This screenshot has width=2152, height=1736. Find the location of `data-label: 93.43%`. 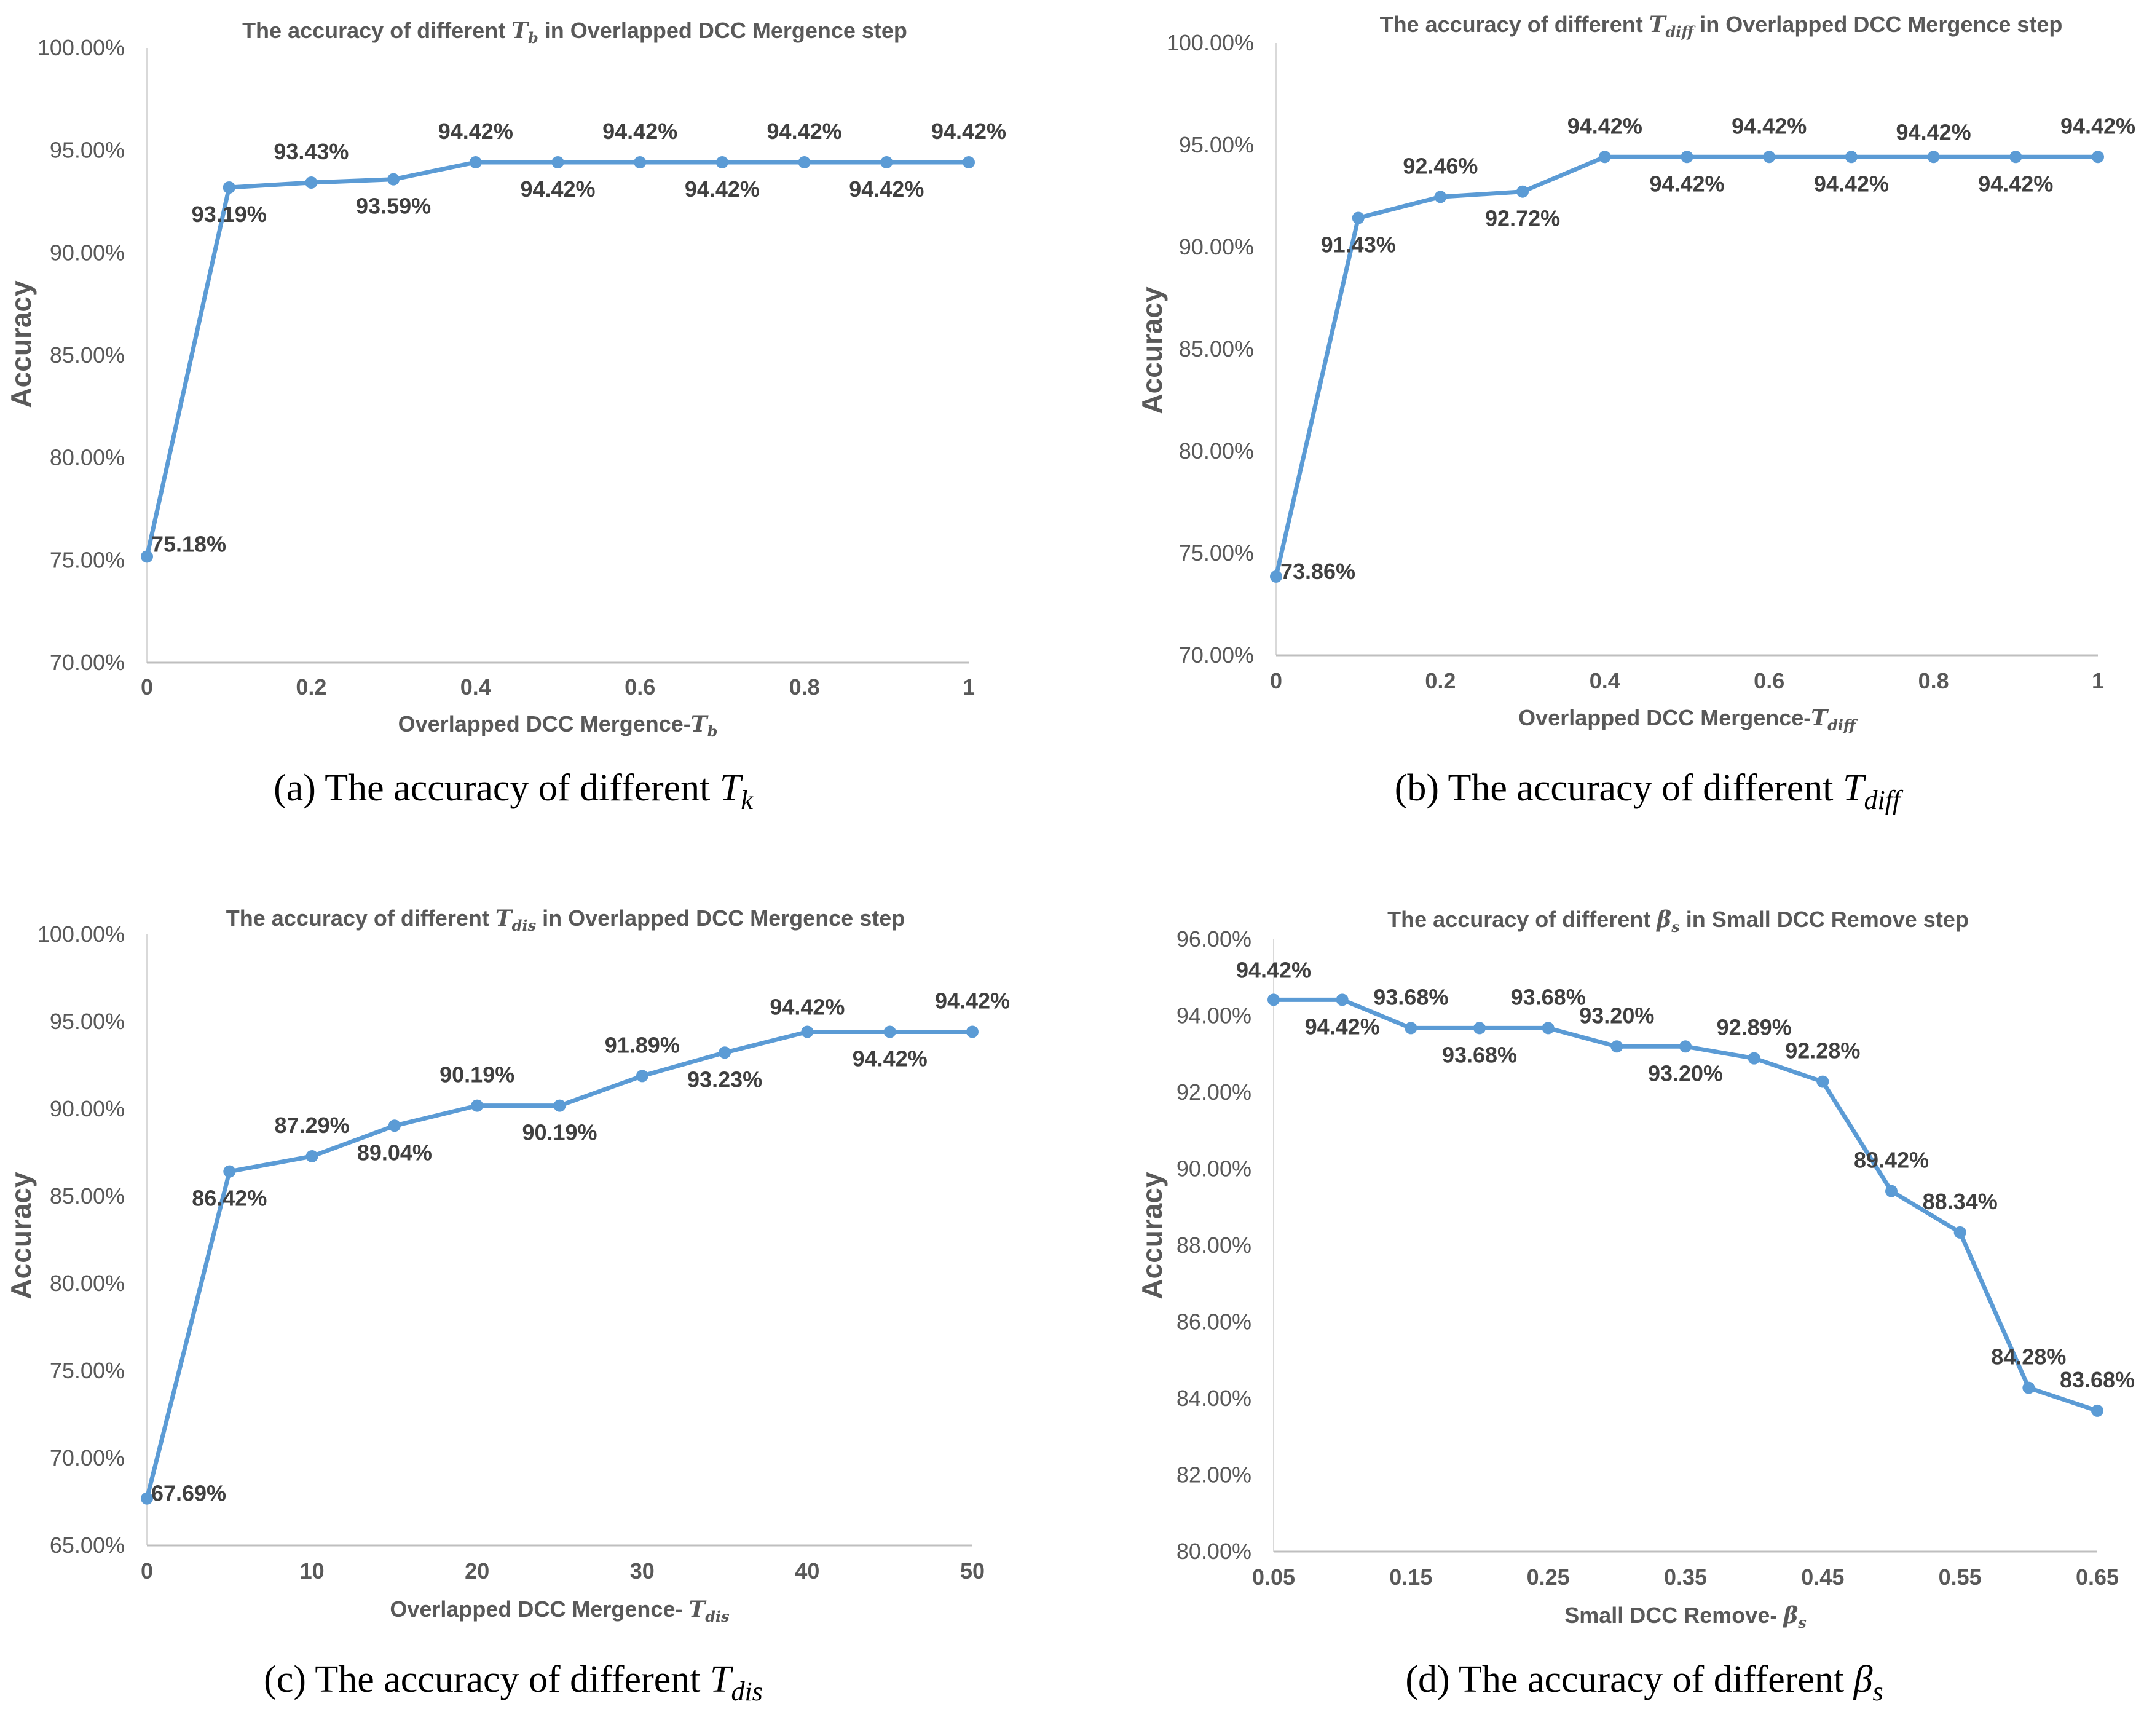

data-label: 93.43% is located at coordinates (311, 151).